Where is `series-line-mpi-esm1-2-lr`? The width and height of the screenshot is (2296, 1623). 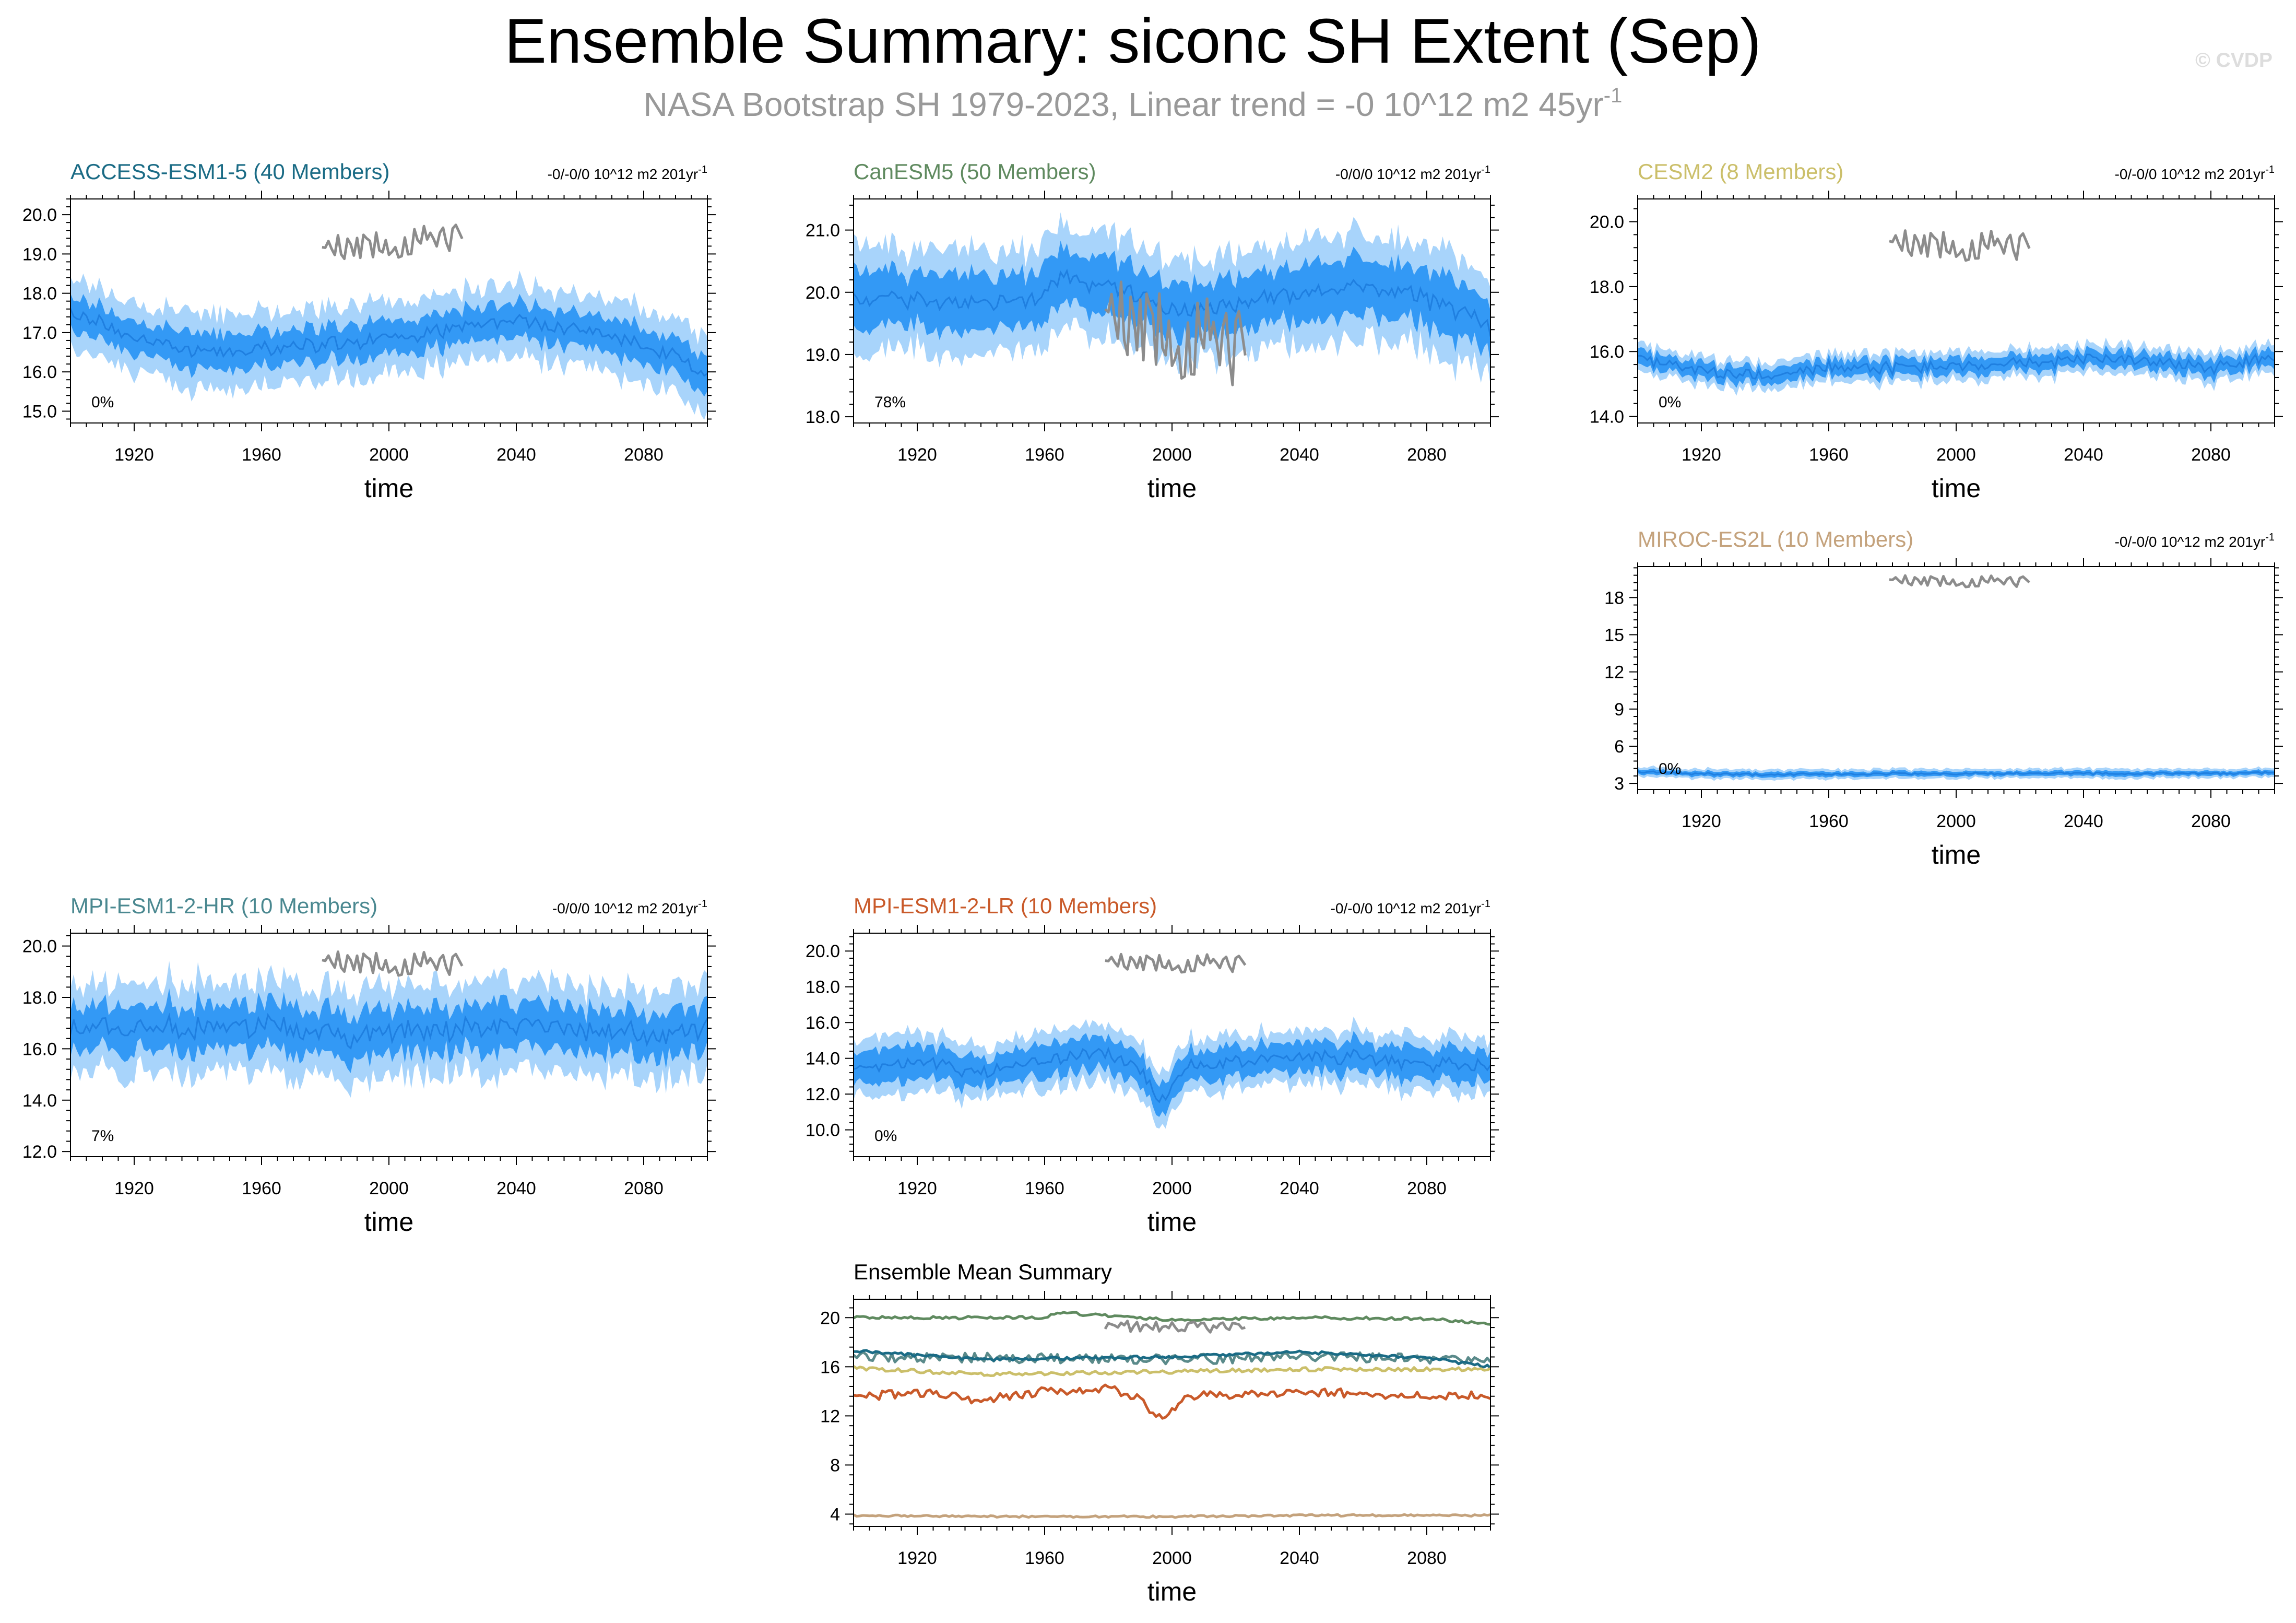
series-line-mpi-esm1-2-lr is located at coordinates (1172, 1401).